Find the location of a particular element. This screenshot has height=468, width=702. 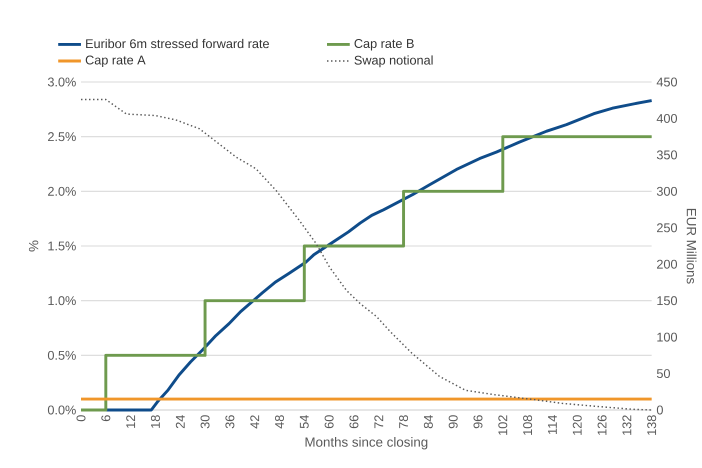

x-tick-label: 30 is located at coordinates (205, 421).